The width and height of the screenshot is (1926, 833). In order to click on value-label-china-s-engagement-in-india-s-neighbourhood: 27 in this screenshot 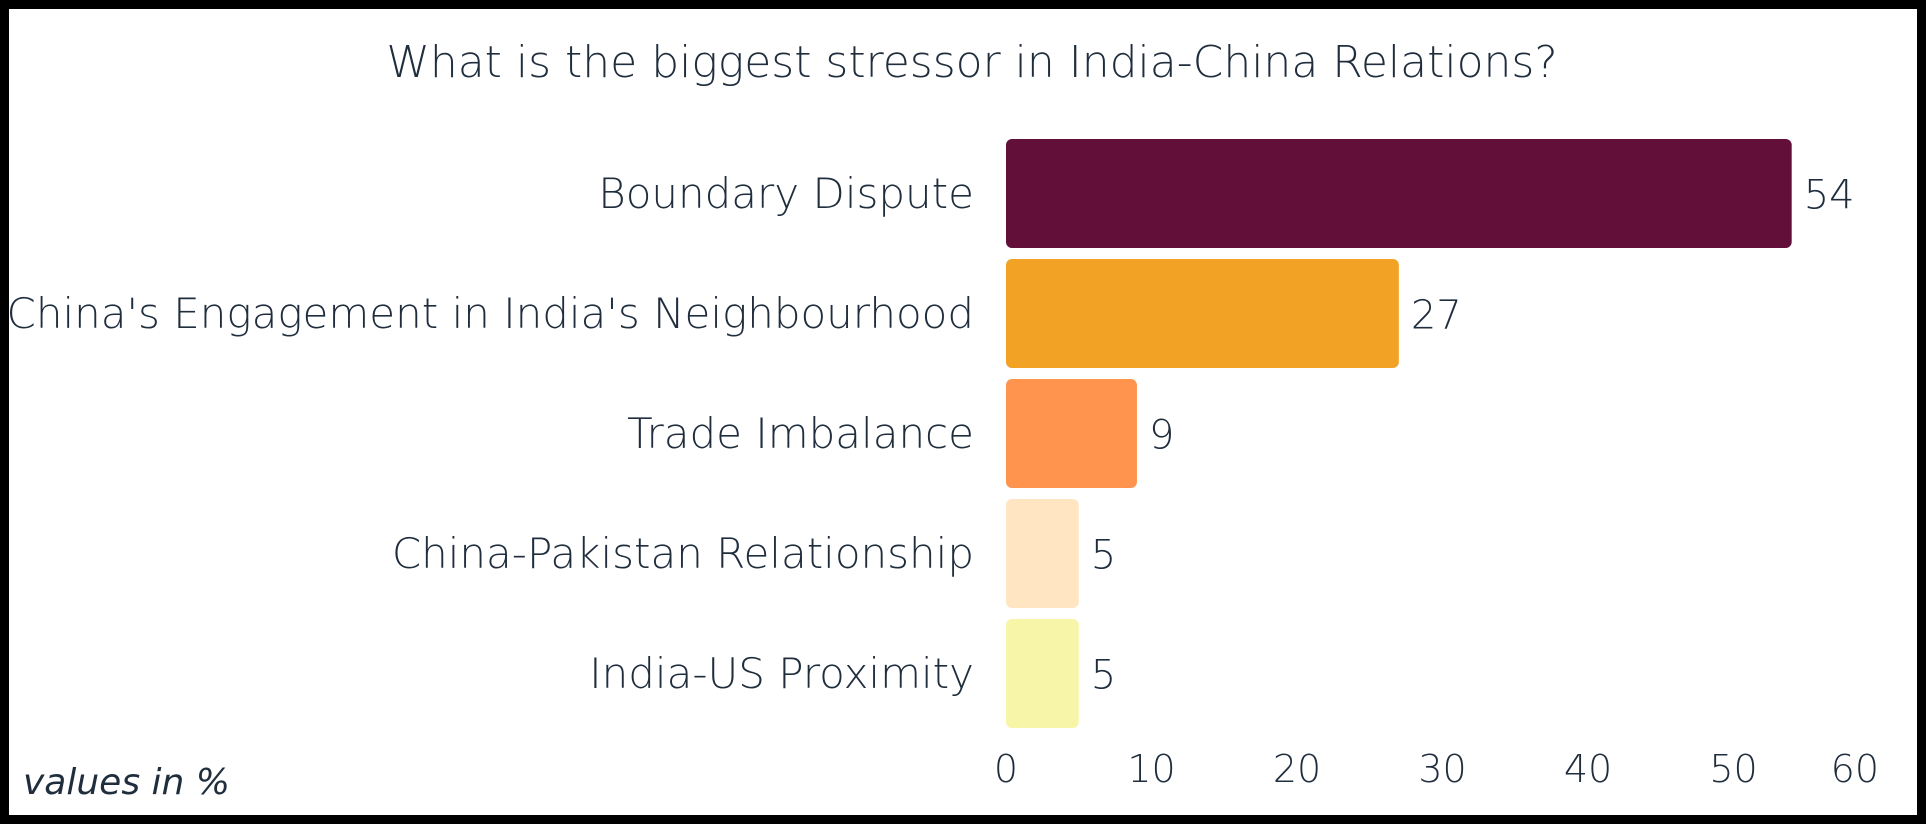, I will do `click(1436, 316)`.